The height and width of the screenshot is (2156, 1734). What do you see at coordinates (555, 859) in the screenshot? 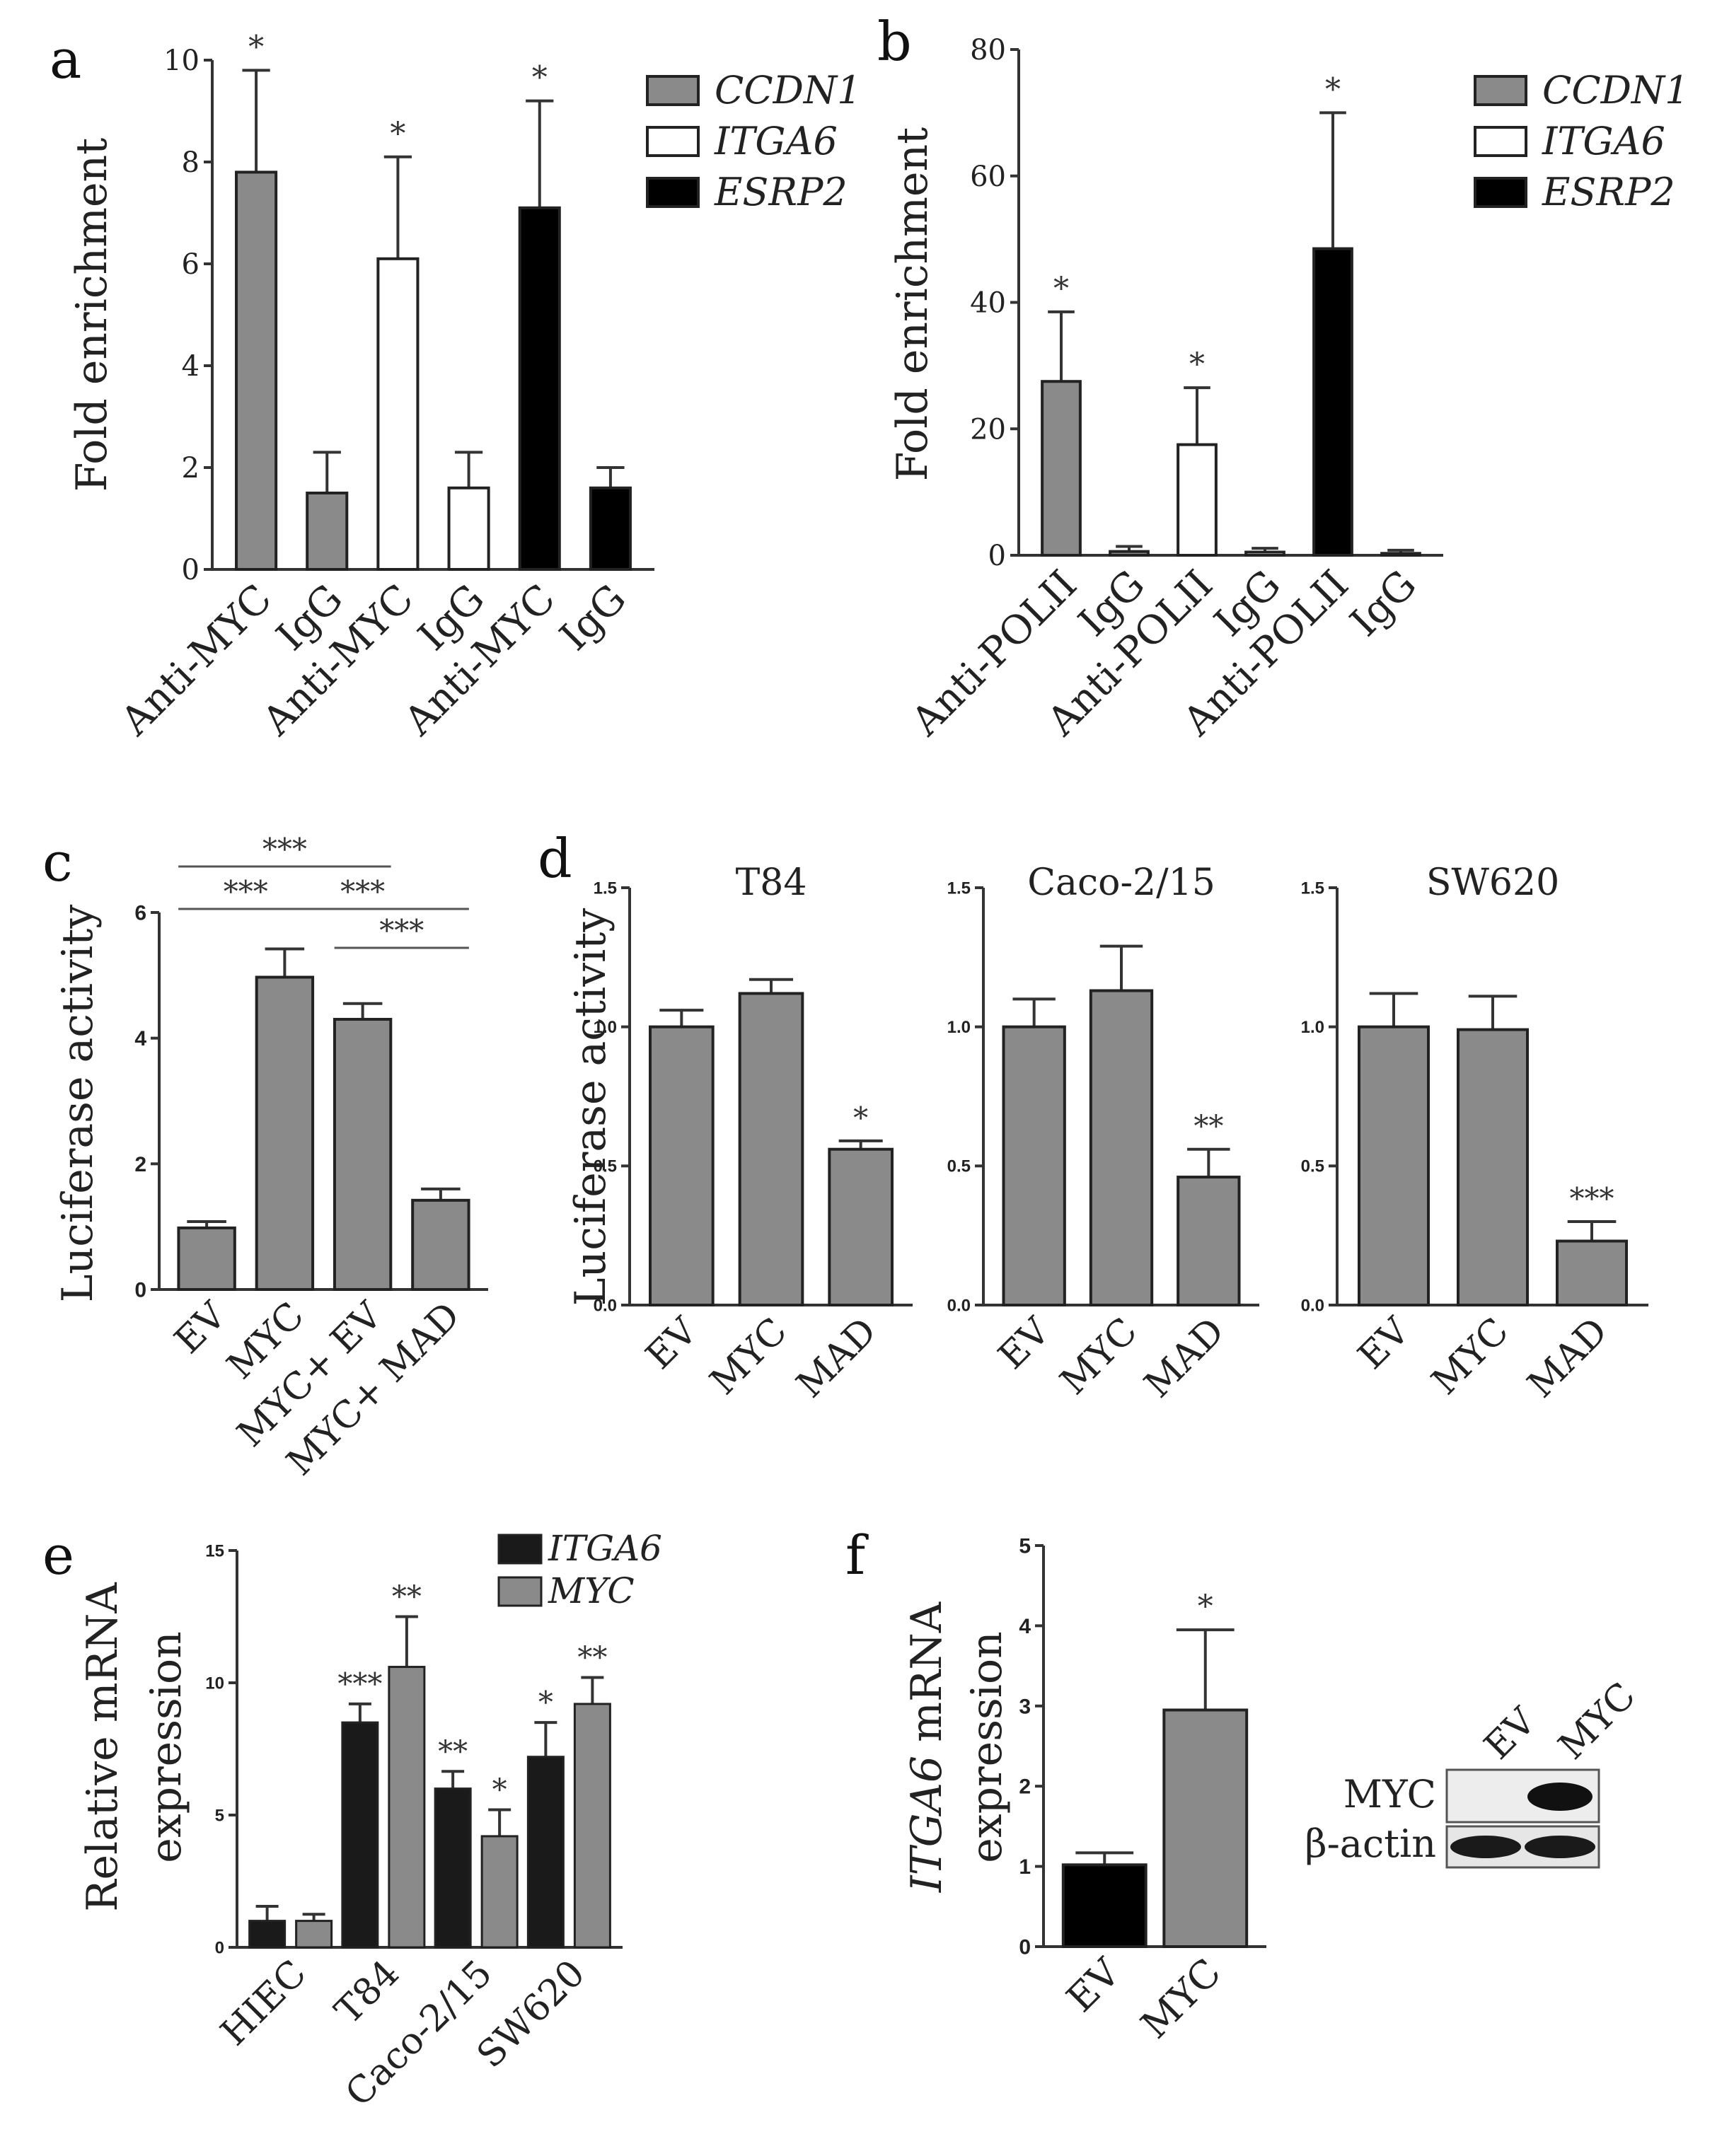
I see `panel-letter-d: d` at bounding box center [555, 859].